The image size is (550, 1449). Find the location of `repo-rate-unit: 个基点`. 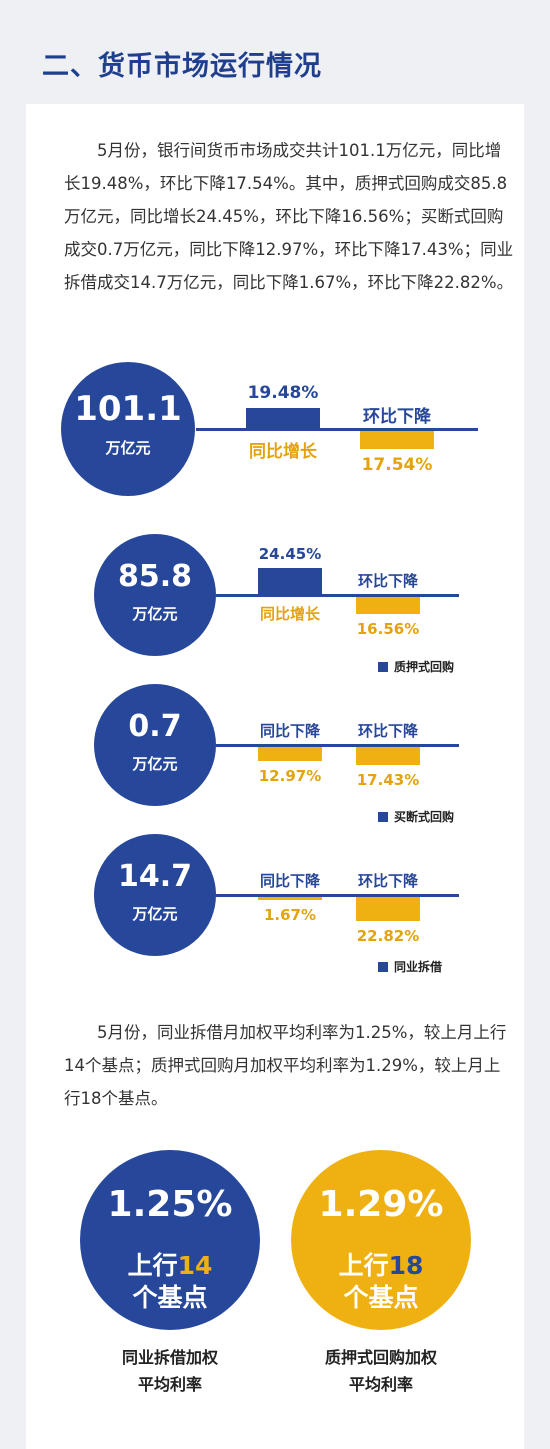

repo-rate-unit: 个基点 is located at coordinates (381, 1297).